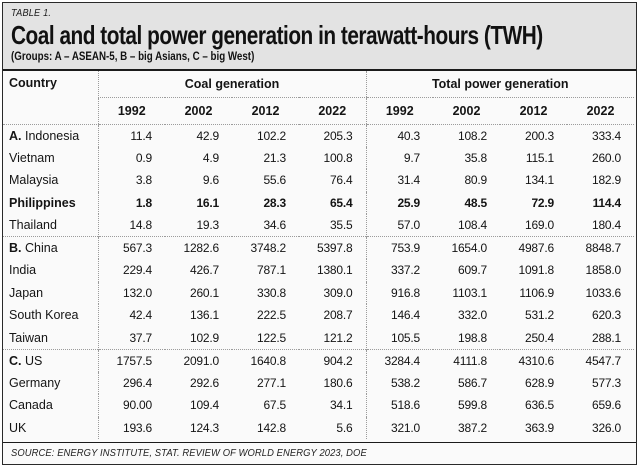 The height and width of the screenshot is (468, 639). Describe the element at coordinates (210, 180) in the screenshot. I see `coal-value-cell: 9.6` at that location.